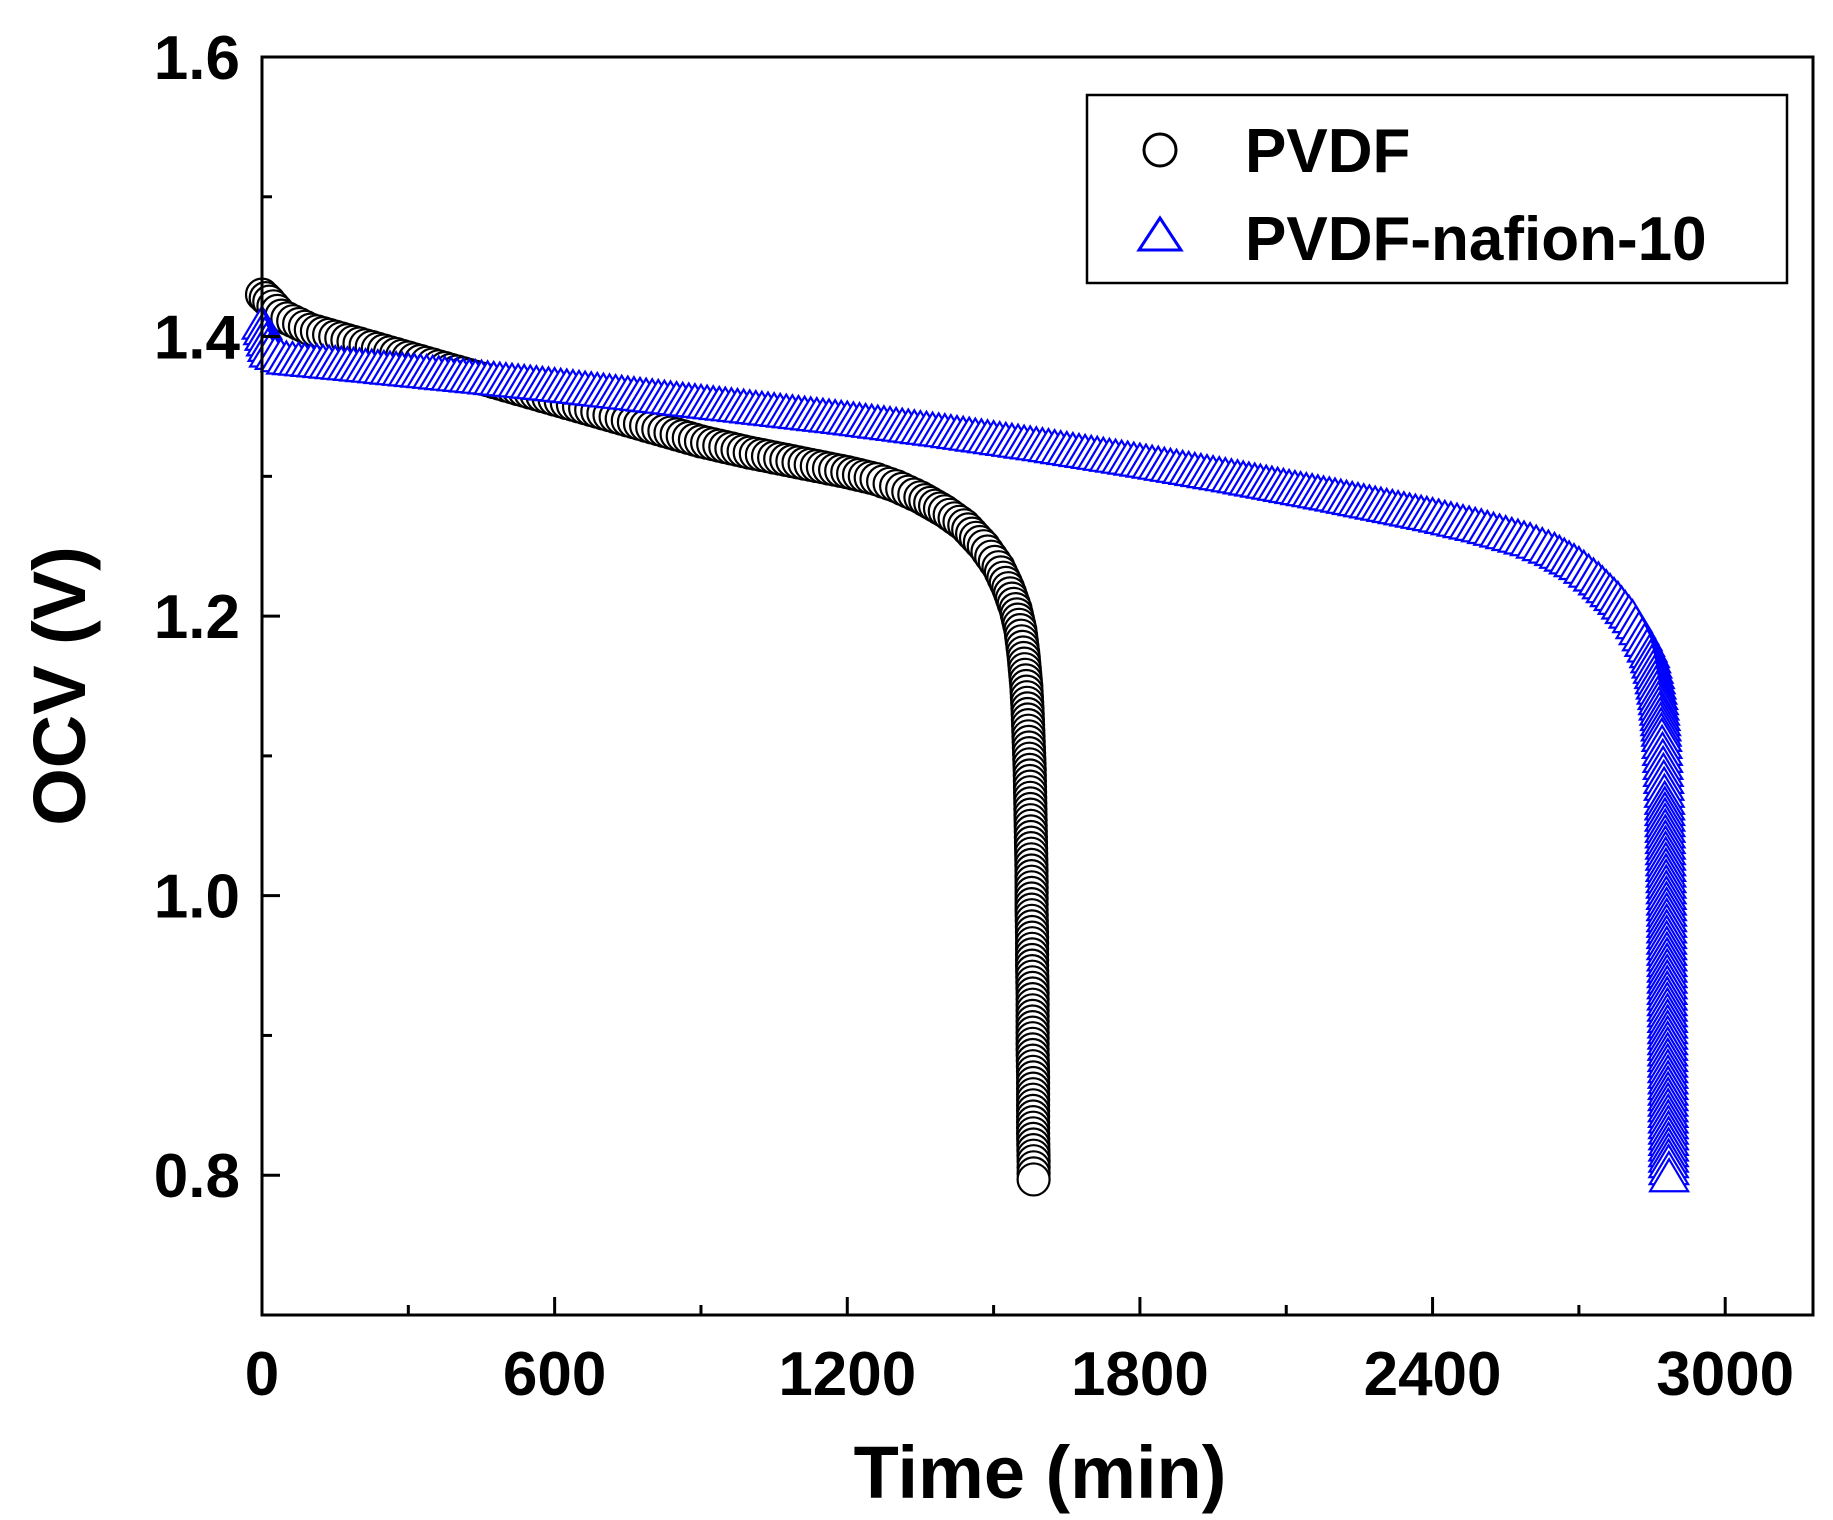  I want to click on legend-label-pvdf-nafion-10: PVDF-nafion-10, so click(1476, 239).